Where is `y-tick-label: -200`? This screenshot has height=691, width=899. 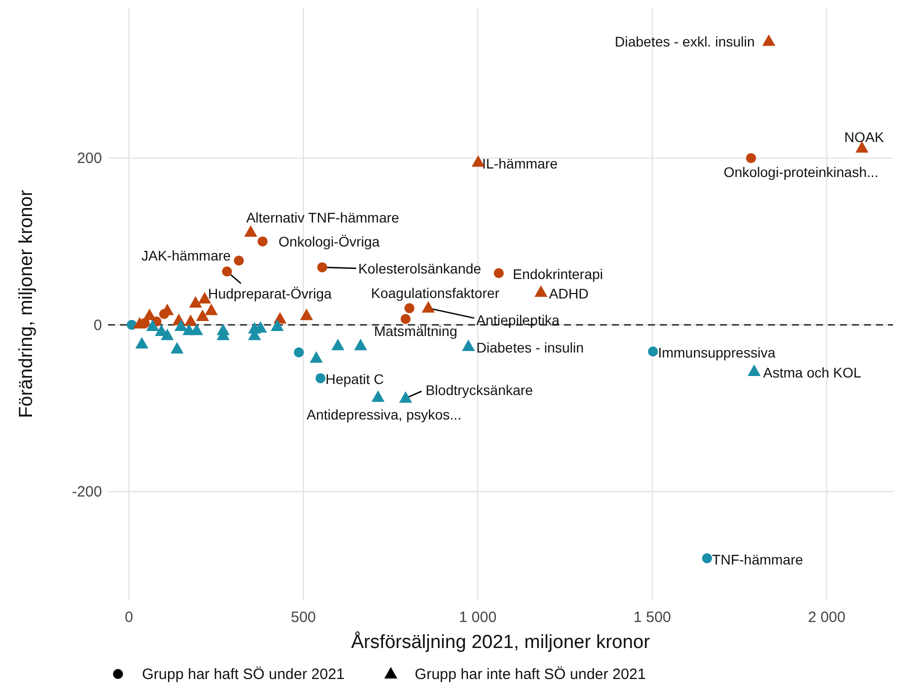 y-tick-label: -200 is located at coordinates (87, 492).